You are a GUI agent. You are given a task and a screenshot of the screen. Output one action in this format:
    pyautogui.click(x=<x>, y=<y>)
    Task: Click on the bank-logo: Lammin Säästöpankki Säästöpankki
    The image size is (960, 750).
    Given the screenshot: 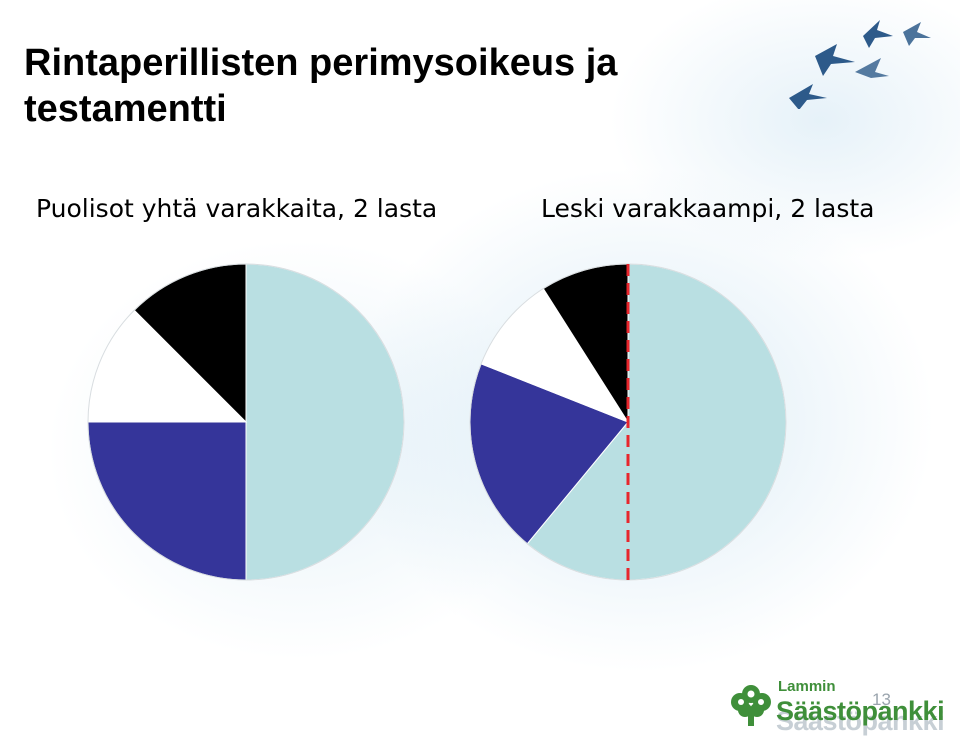 What is the action you would take?
    pyautogui.click(x=843, y=713)
    